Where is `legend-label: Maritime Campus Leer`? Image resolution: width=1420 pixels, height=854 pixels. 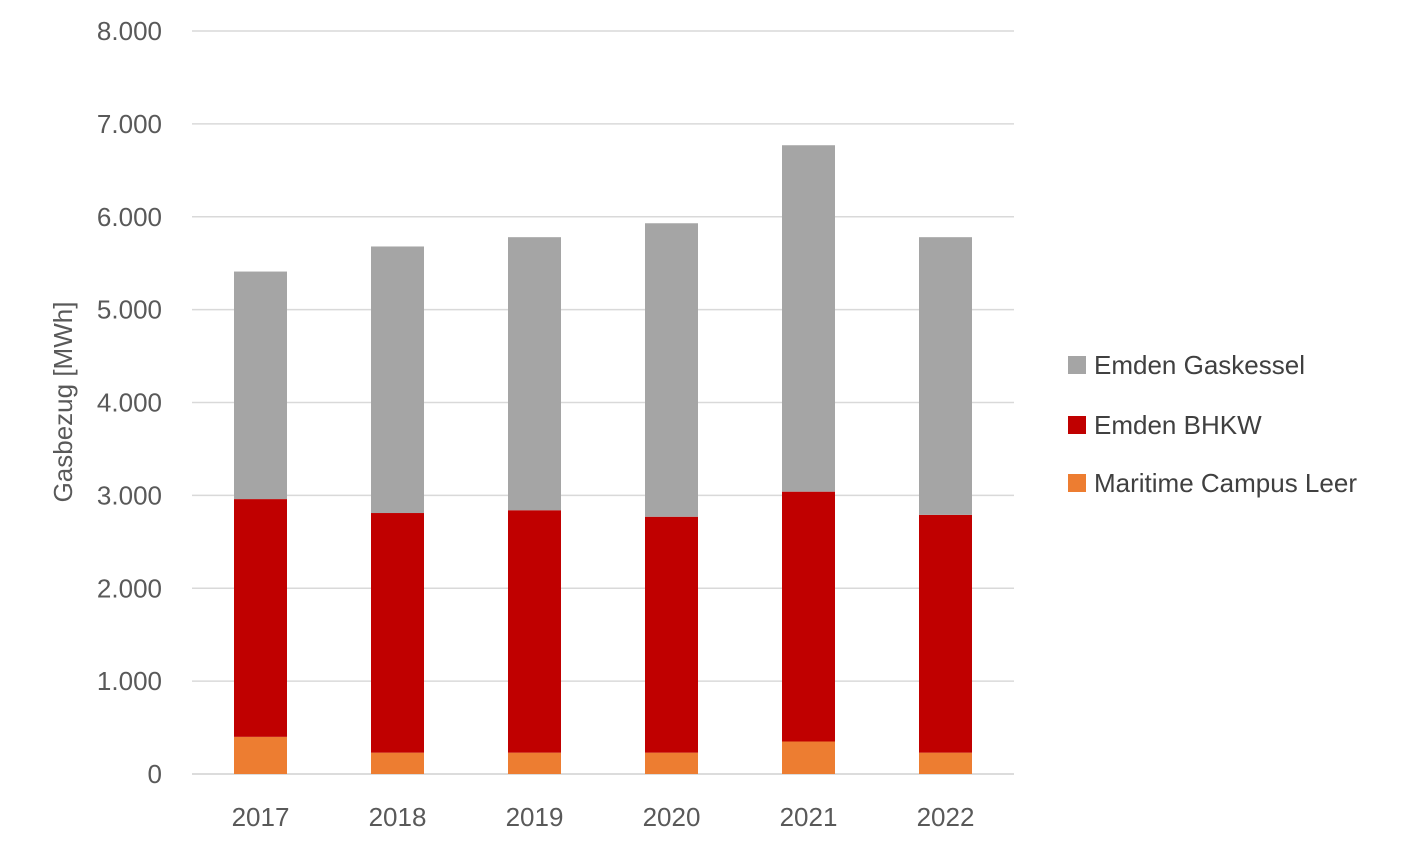
legend-label: Maritime Campus Leer is located at coordinates (1225, 483).